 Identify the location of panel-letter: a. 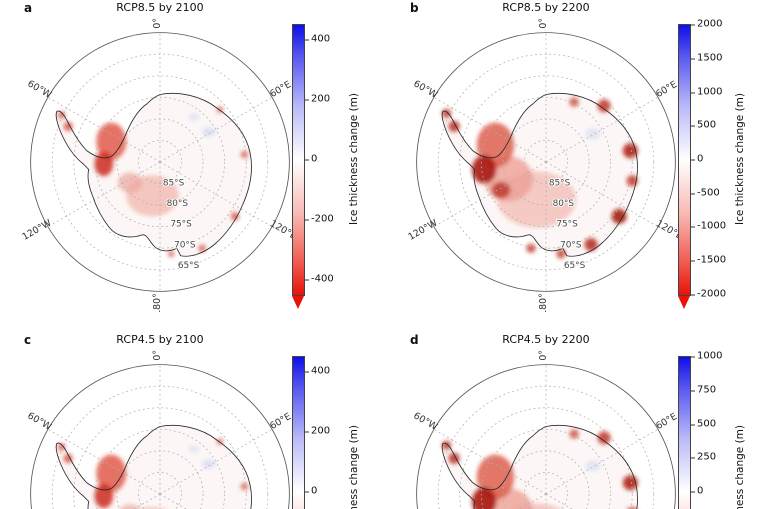
(28, 8).